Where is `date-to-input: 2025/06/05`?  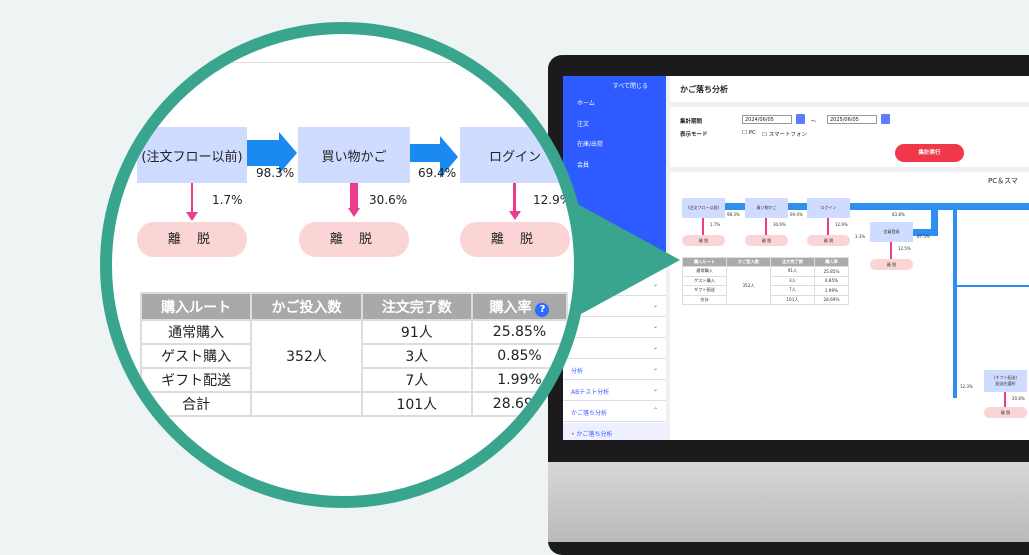 date-to-input: 2025/06/05 is located at coordinates (852, 119).